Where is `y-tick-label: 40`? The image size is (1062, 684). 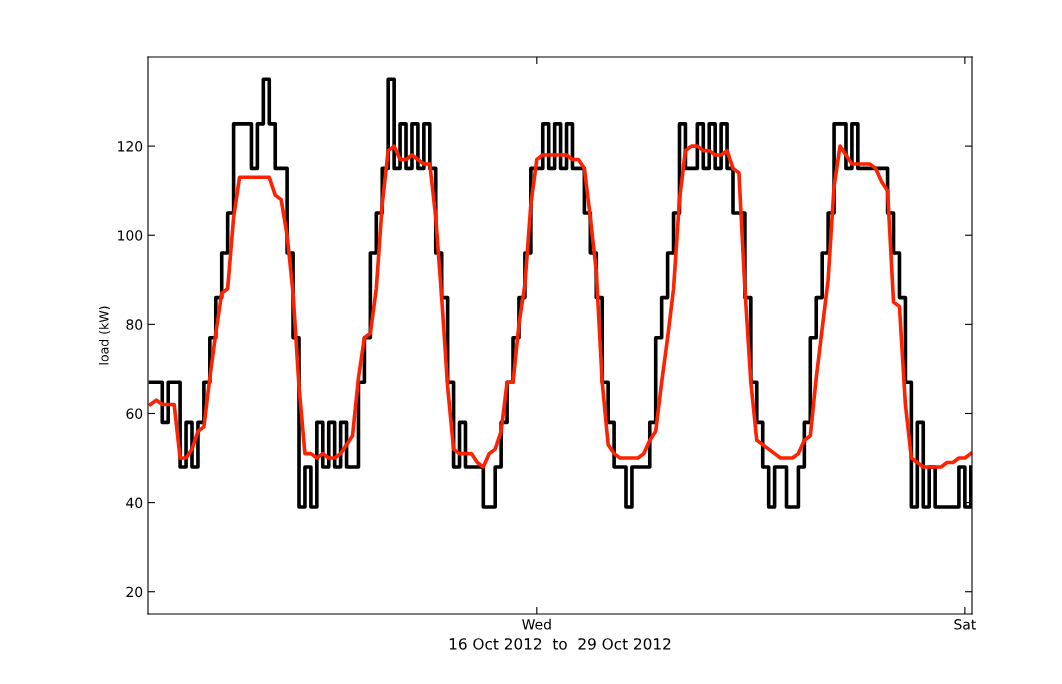 y-tick-label: 40 is located at coordinates (134, 503).